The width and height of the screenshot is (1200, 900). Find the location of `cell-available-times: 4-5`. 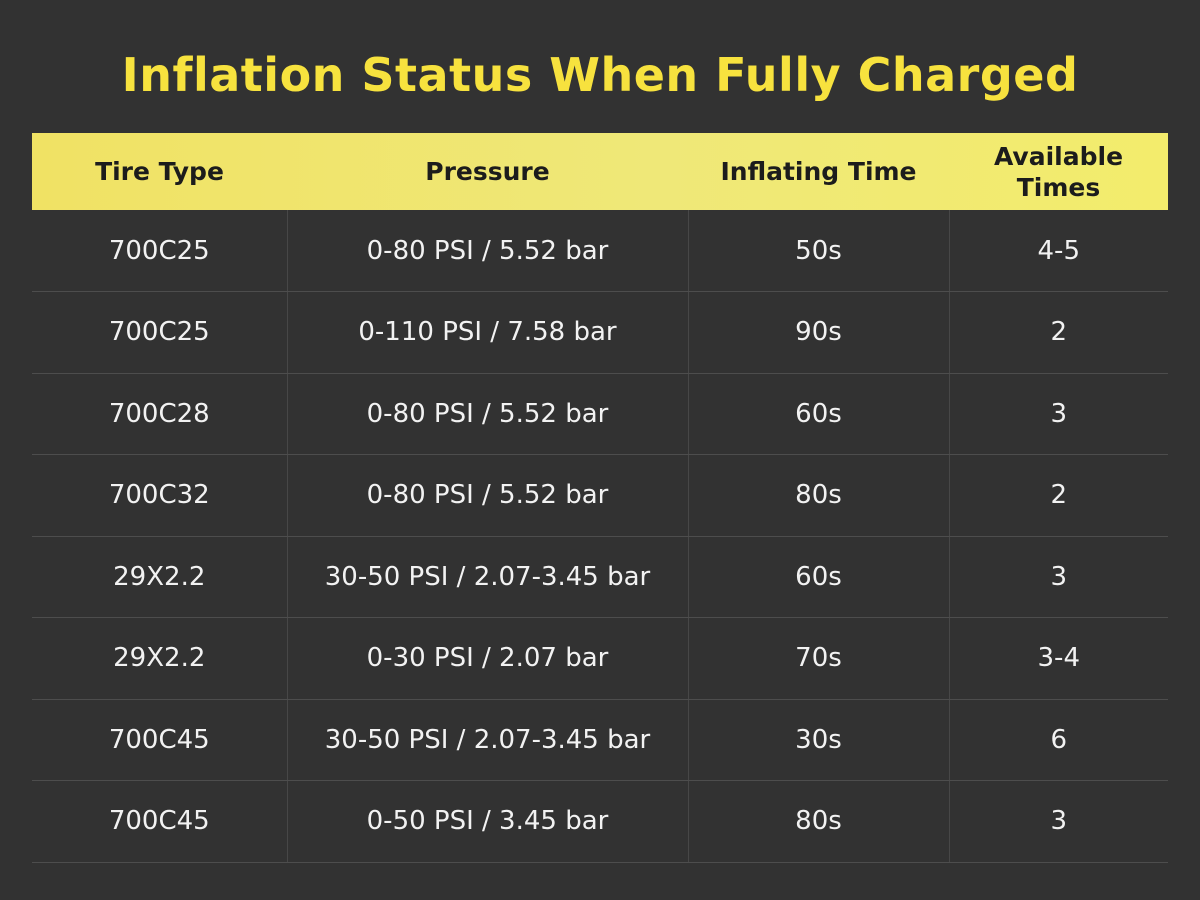

cell-available-times: 4-5 is located at coordinates (1058, 251).